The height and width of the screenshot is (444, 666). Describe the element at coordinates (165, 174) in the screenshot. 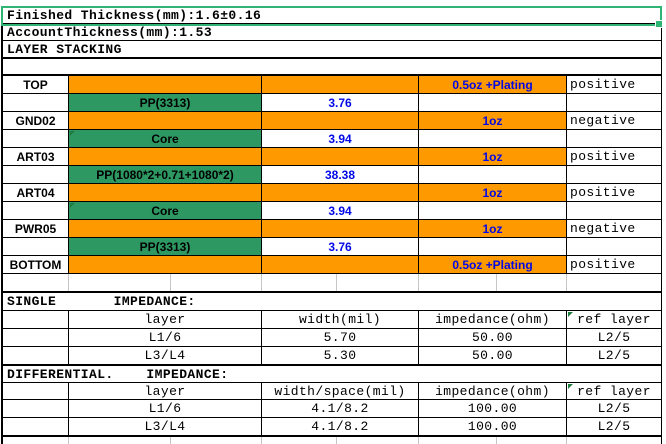

I see `cell-material: PP(1080*2+0.71+1080*2)` at that location.